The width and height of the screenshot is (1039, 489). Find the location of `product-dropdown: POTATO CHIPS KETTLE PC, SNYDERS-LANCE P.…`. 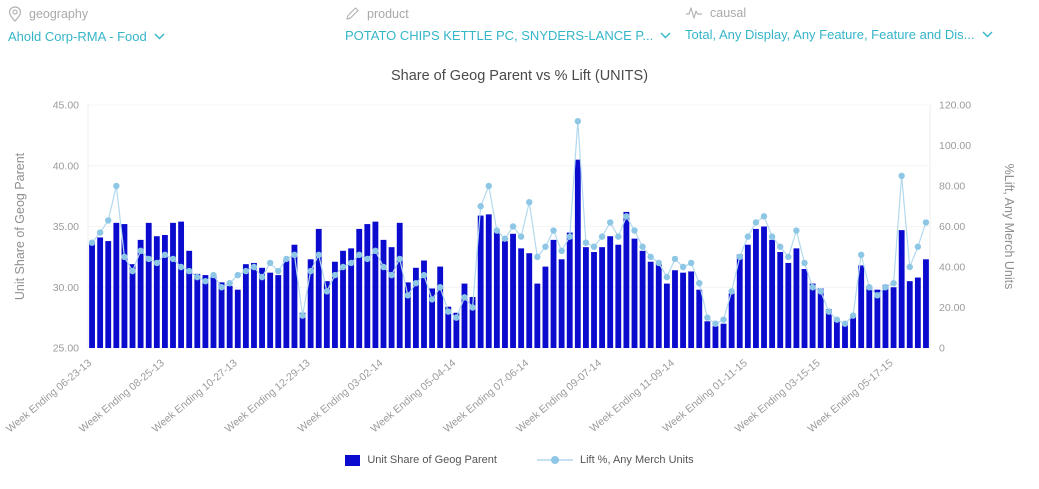

product-dropdown: POTATO CHIPS KETTLE PC, SNYDERS-LANCE P.… is located at coordinates (508, 35).